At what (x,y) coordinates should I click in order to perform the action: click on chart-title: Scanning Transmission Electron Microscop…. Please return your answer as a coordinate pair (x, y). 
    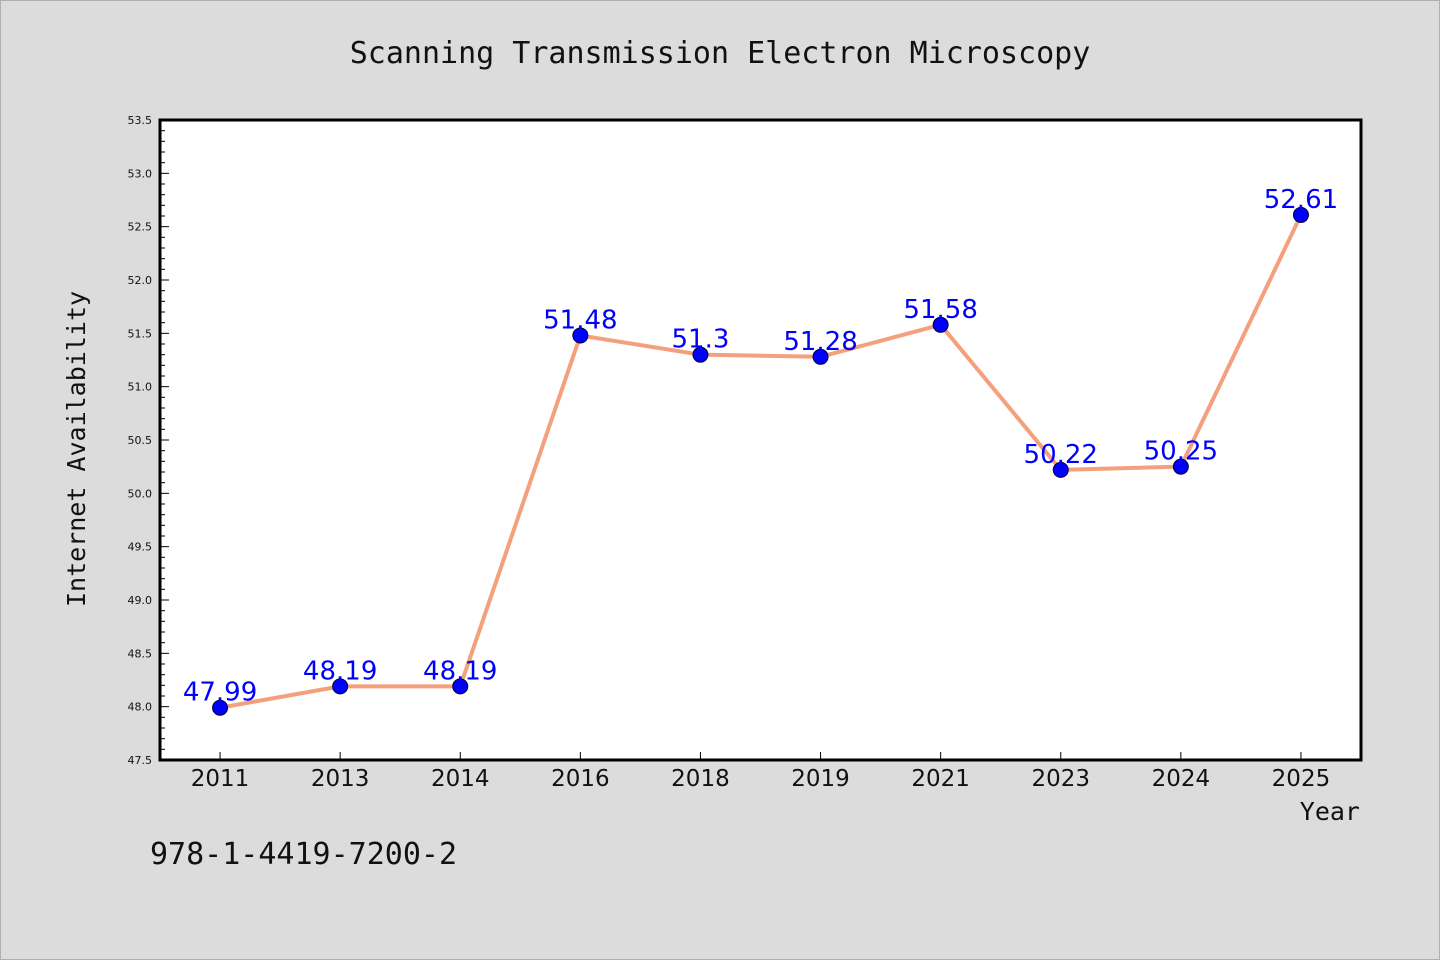
    Looking at the image, I should click on (720, 53).